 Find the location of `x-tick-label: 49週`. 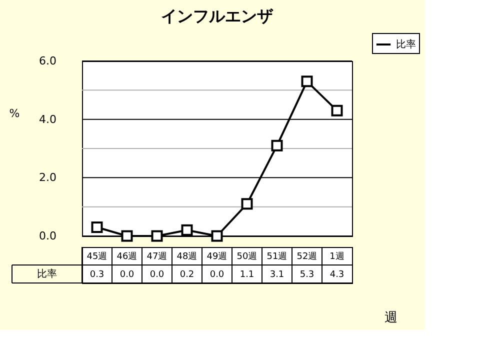

x-tick-label: 49週 is located at coordinates (217, 256).